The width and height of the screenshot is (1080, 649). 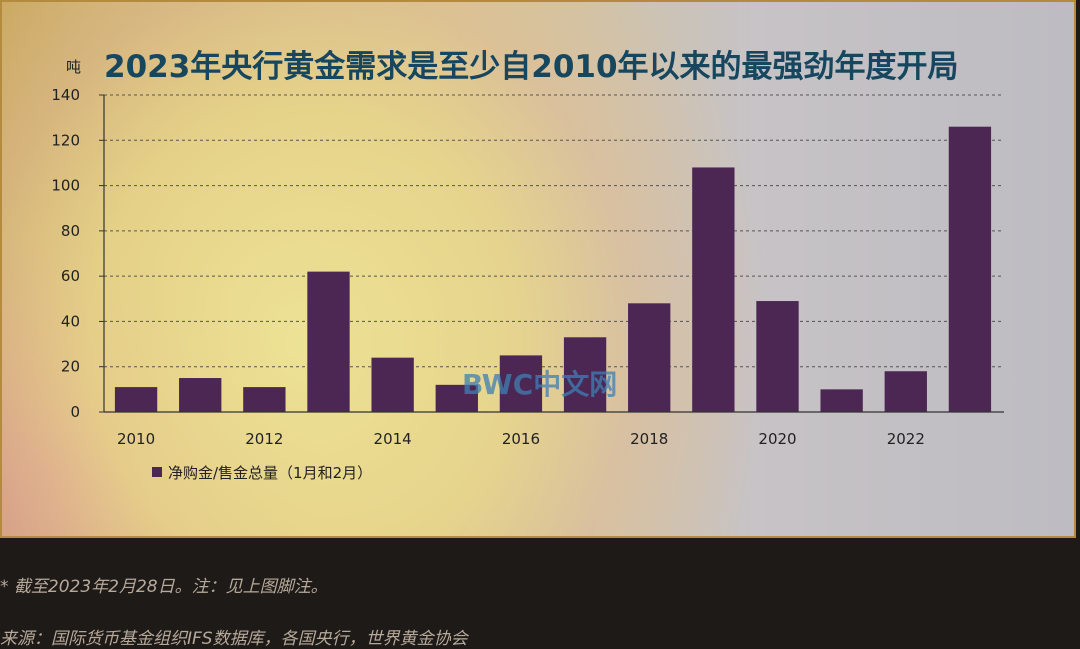 I want to click on y-tick-label: 20, so click(x=70, y=367).